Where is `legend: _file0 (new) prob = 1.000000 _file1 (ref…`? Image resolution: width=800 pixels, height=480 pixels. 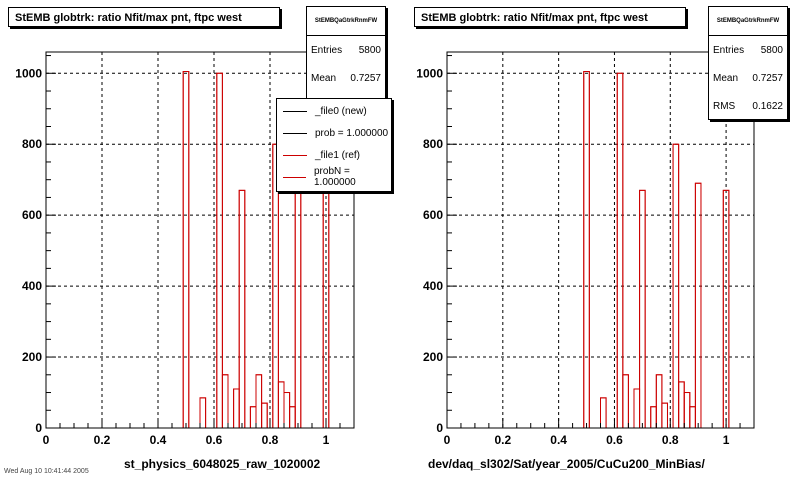 legend: _file0 (new) prob = 1.000000 _file1 (ref… is located at coordinates (334, 145).